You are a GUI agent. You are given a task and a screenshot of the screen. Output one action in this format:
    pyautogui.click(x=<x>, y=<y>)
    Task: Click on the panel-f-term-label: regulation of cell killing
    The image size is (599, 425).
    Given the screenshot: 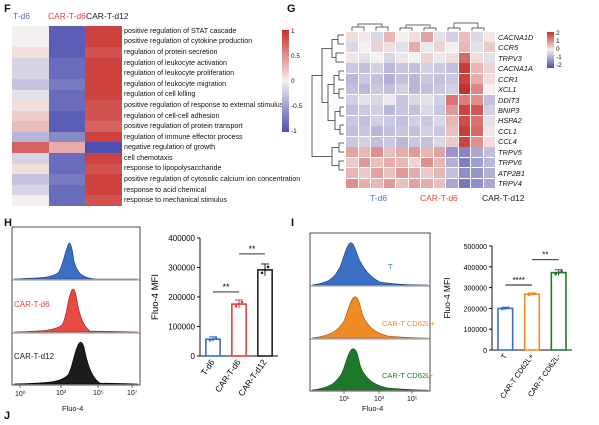 What is the action you would take?
    pyautogui.click(x=160, y=94)
    